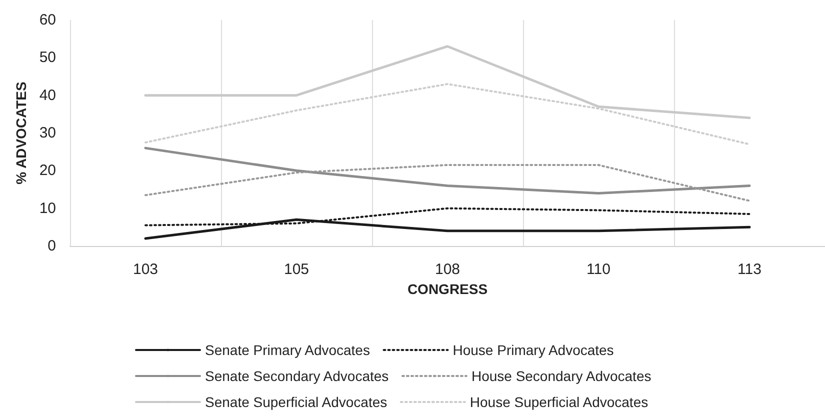  Describe the element at coordinates (47, 95) in the screenshot. I see `y-tick-label: 40` at that location.